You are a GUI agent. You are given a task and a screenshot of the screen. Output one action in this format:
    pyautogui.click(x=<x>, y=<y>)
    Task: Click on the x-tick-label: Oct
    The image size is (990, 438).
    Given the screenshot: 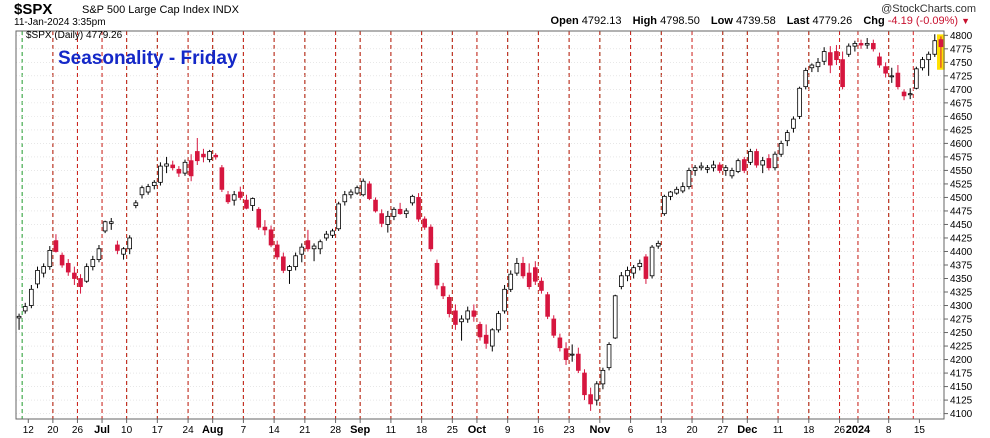 What is the action you would take?
    pyautogui.click(x=477, y=430)
    